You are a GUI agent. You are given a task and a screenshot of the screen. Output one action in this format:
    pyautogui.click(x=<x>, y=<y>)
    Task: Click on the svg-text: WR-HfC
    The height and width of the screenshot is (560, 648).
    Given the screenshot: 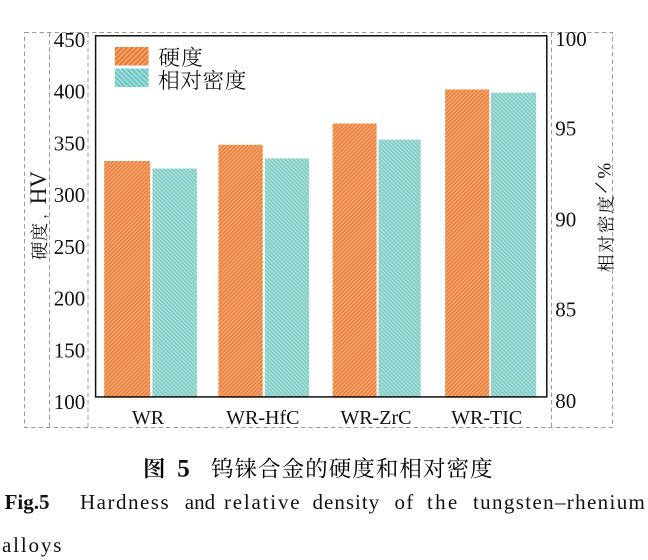 What is the action you would take?
    pyautogui.click(x=262, y=418)
    